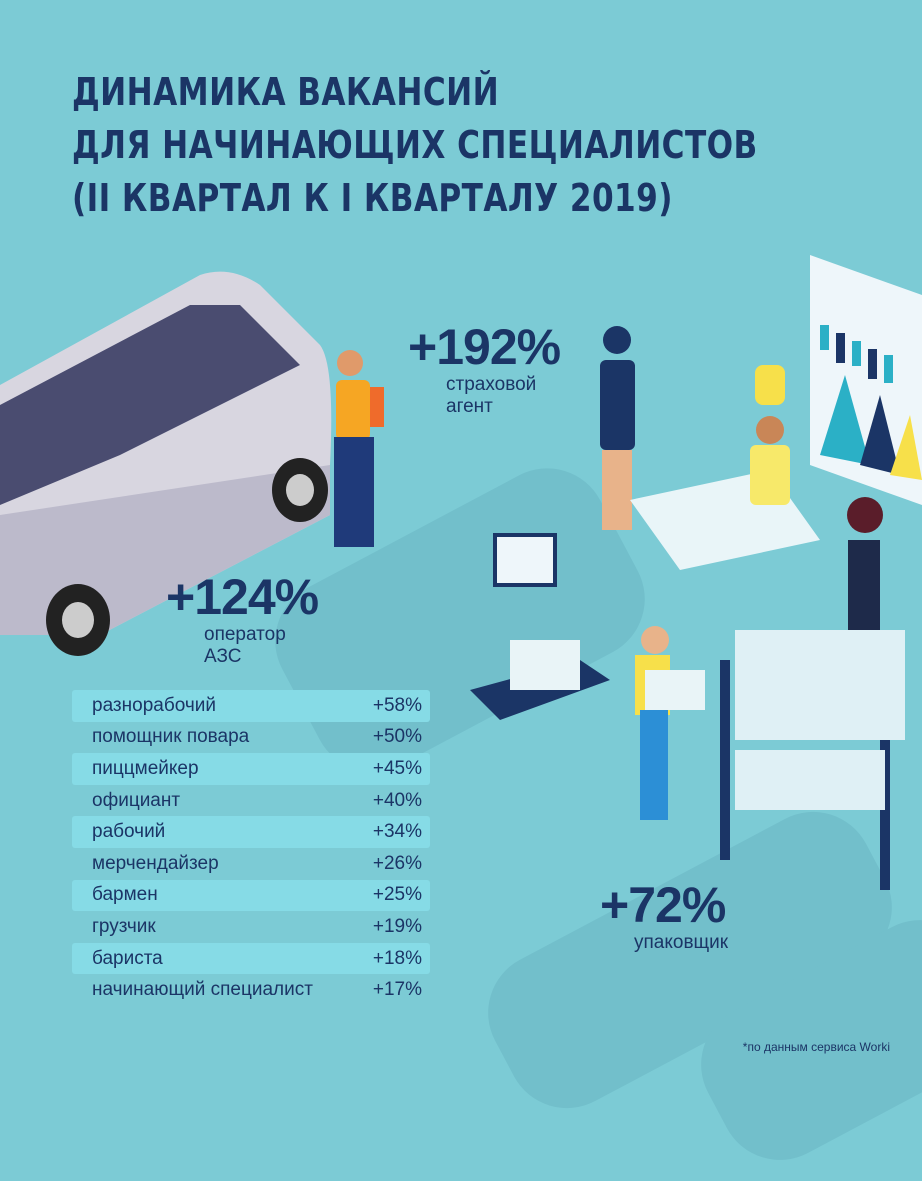 Image resolution: width=922 pixels, height=1181 pixels. I want to click on table-row: рабочий +34%, so click(251, 832).